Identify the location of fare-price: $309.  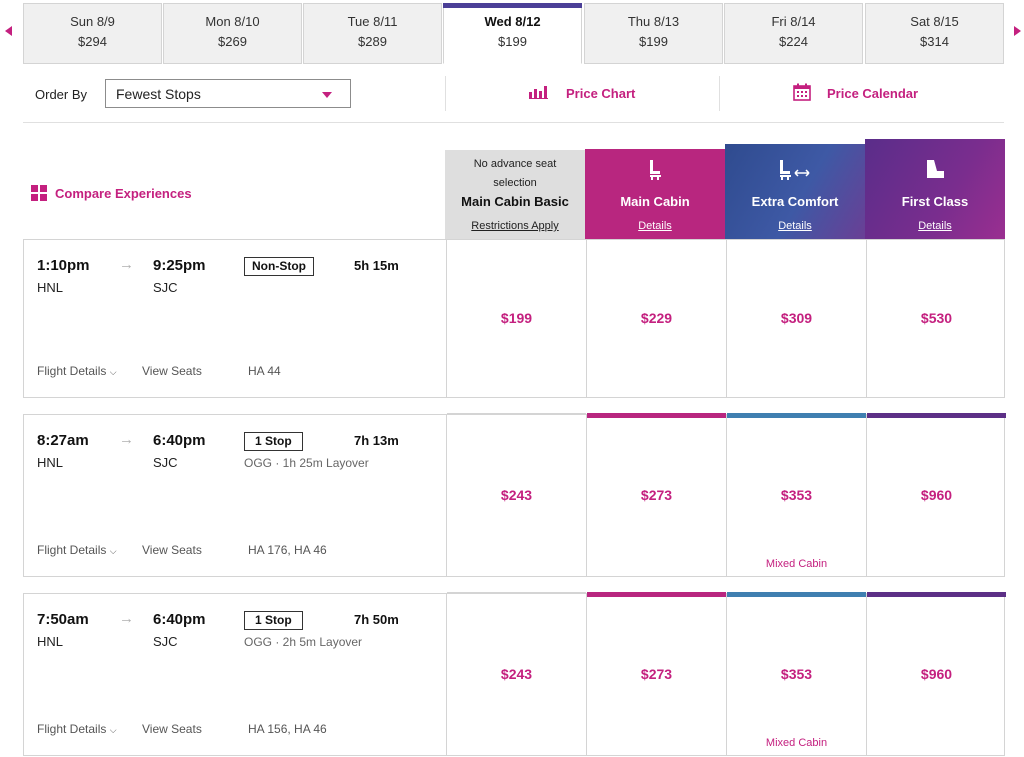
(796, 318).